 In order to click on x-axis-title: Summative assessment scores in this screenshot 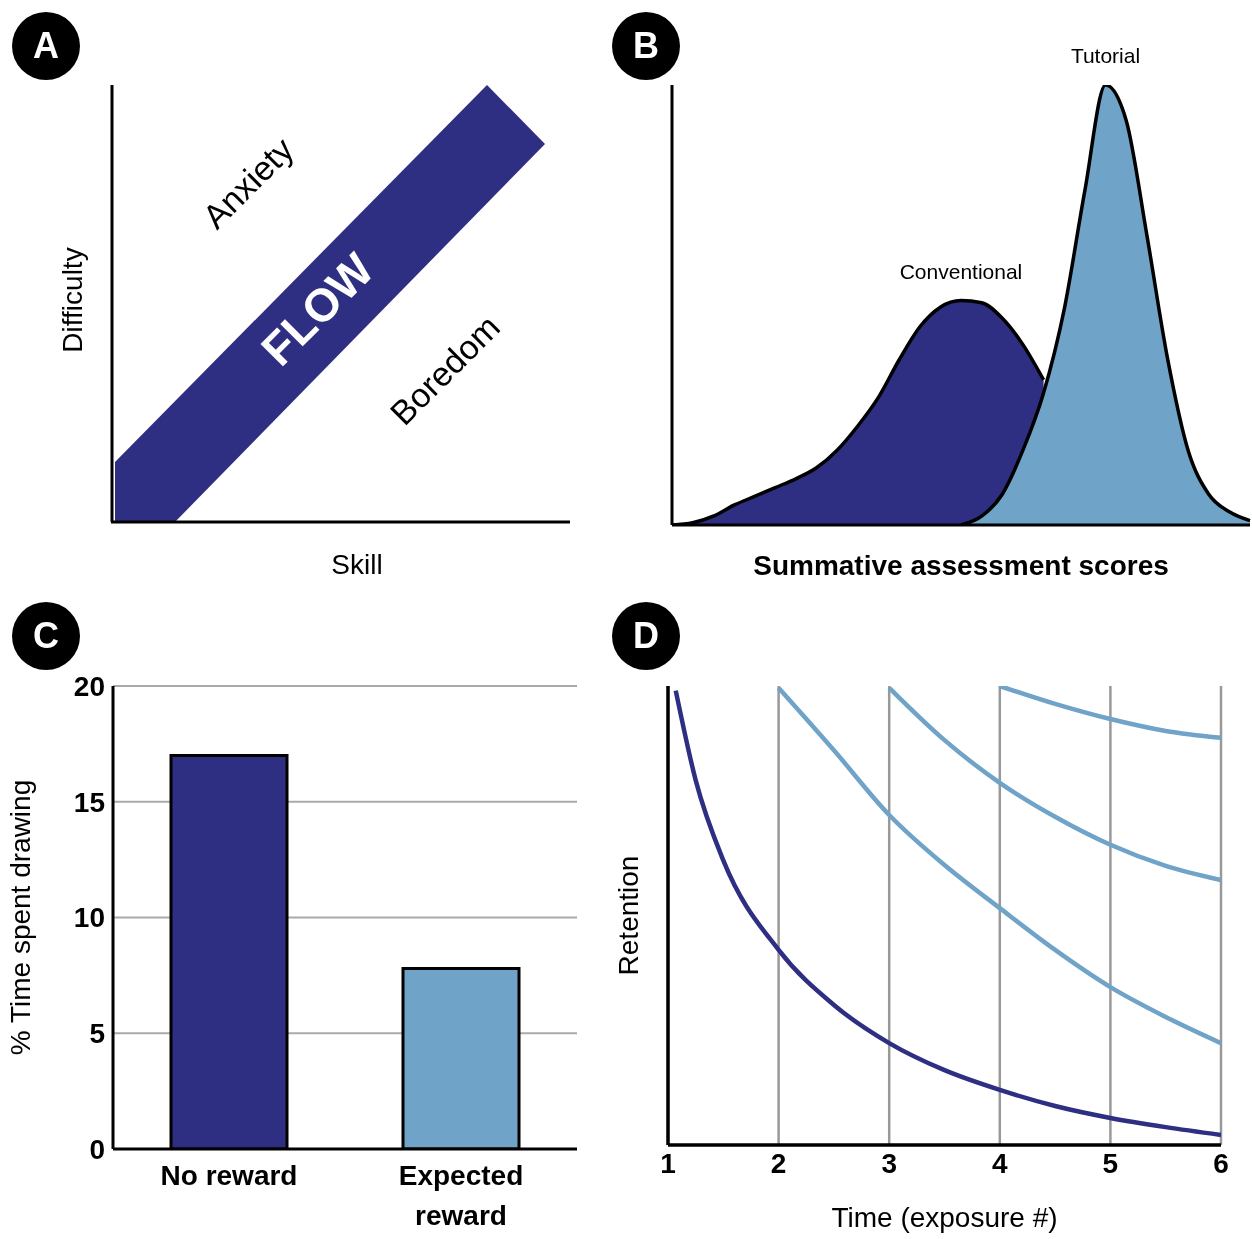, I will do `click(961, 565)`.